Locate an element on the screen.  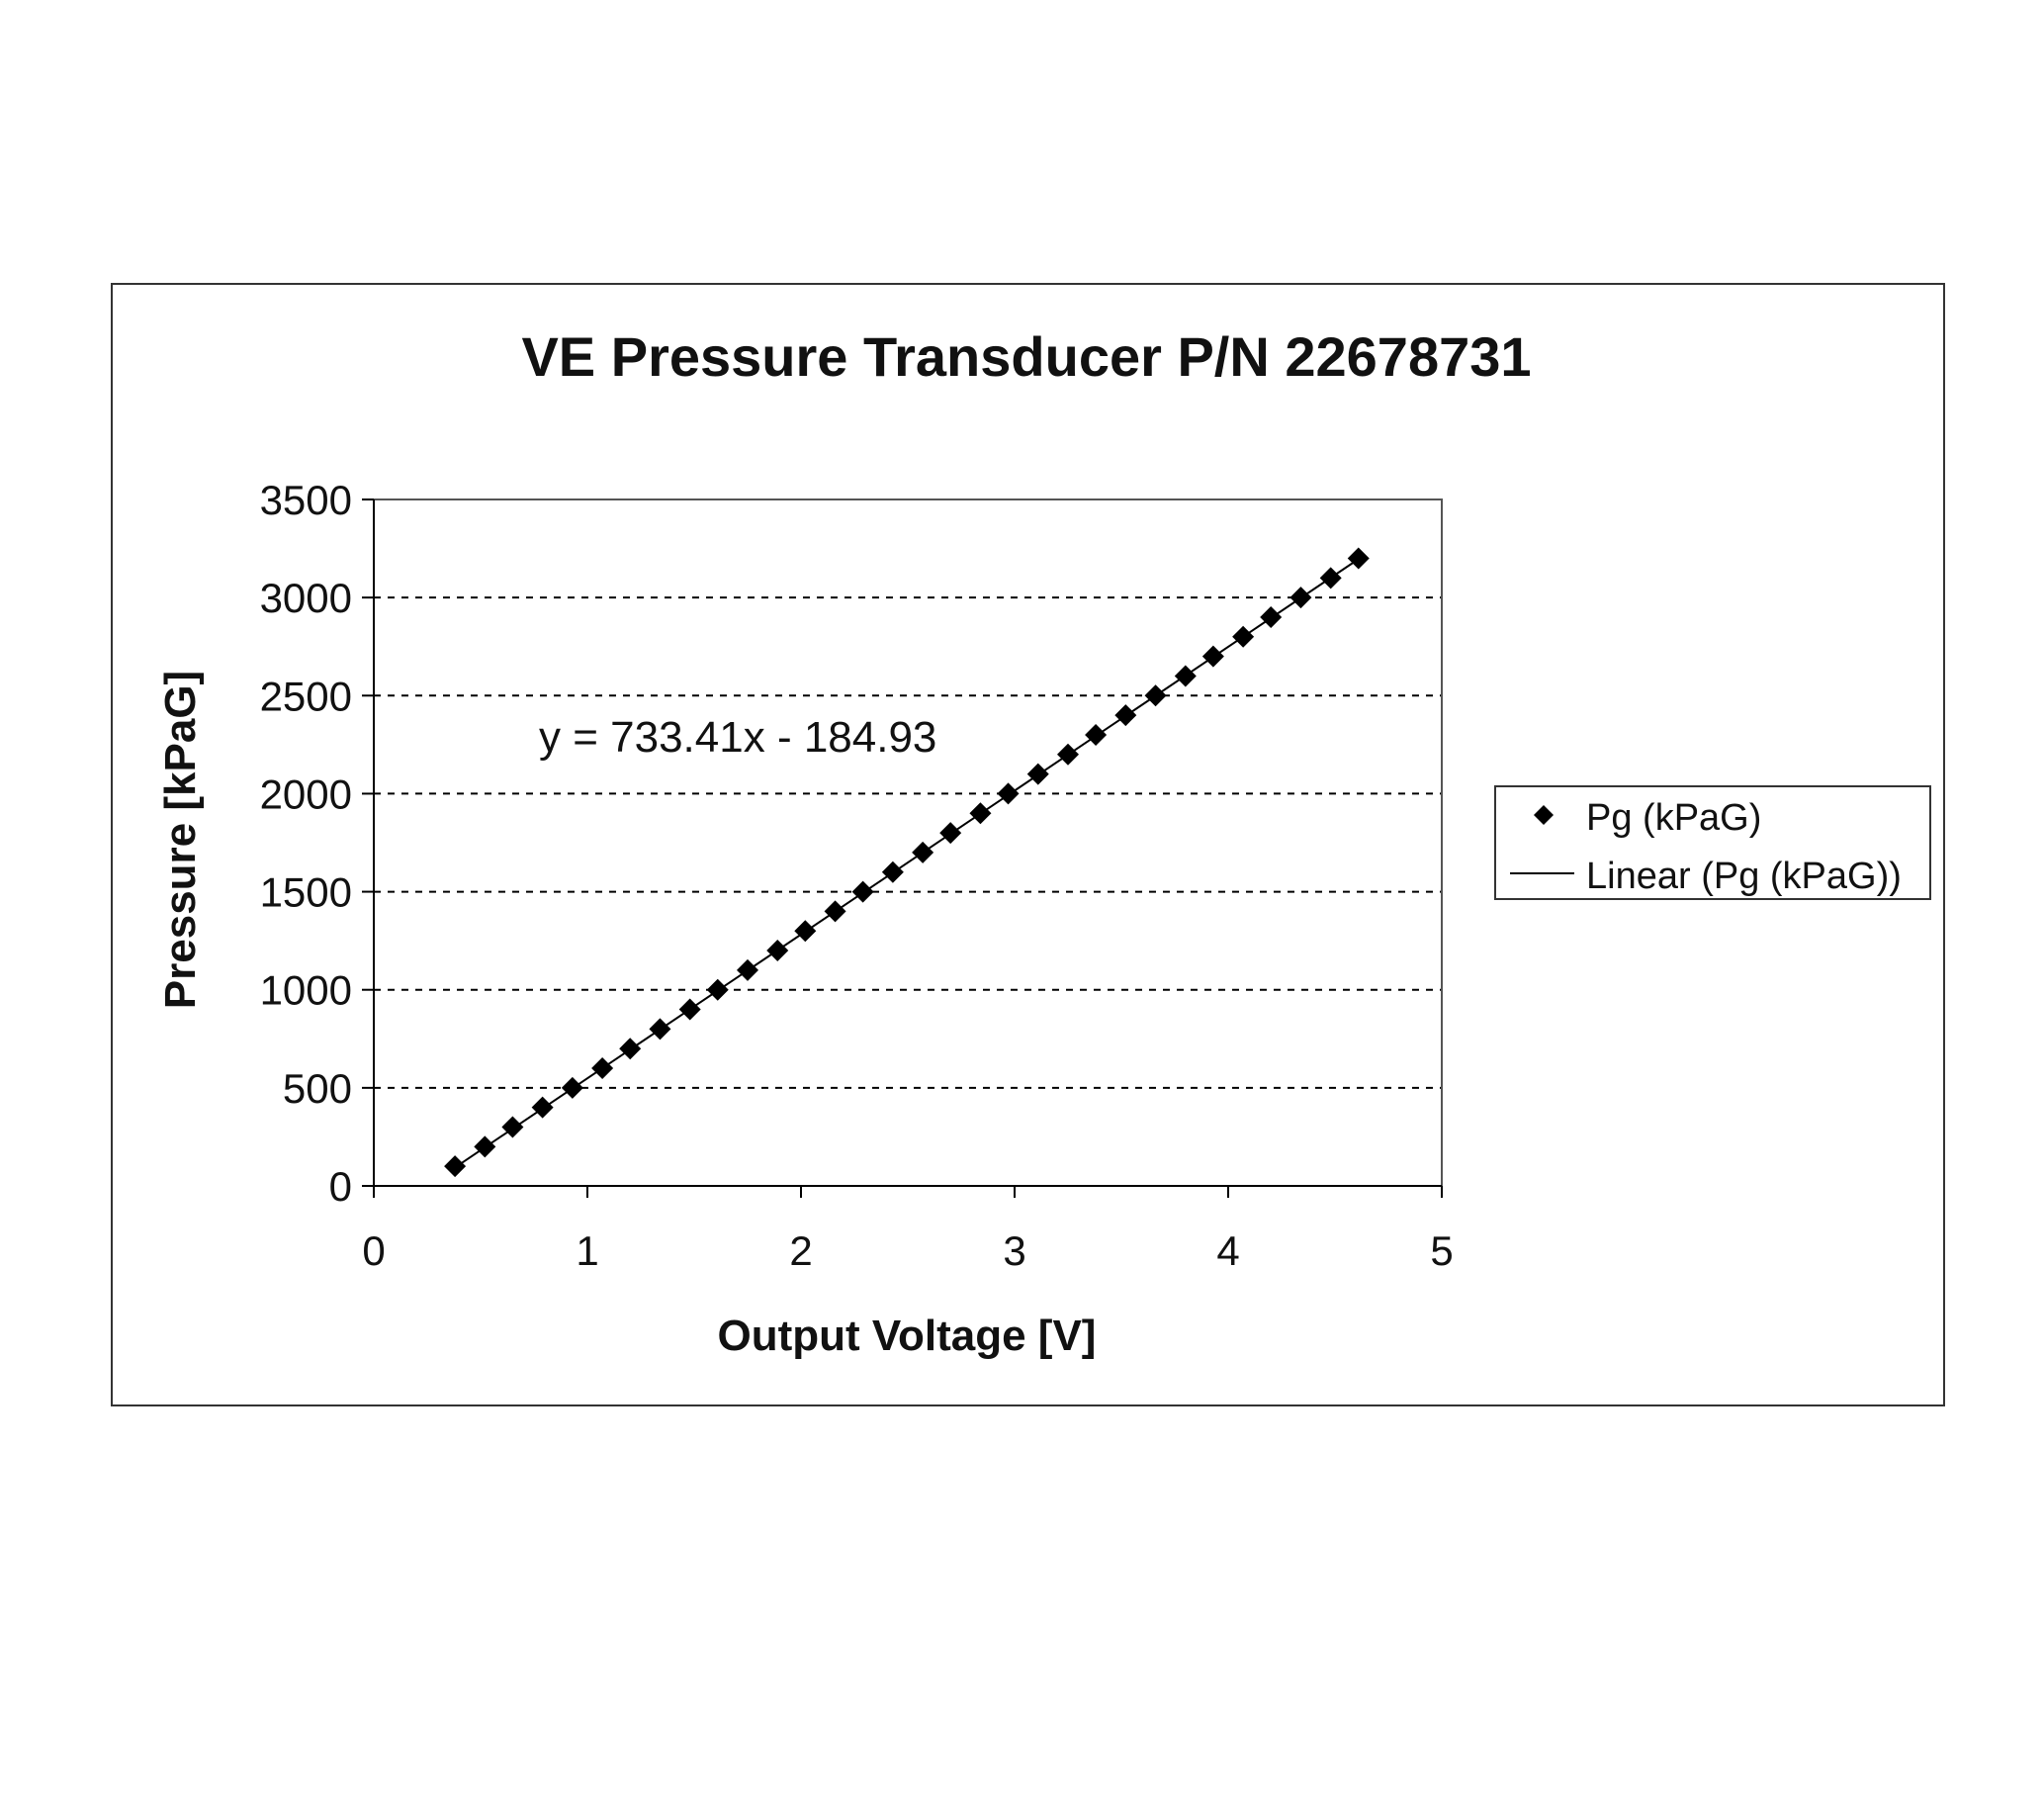
legend-box is located at coordinates (1712, 842).